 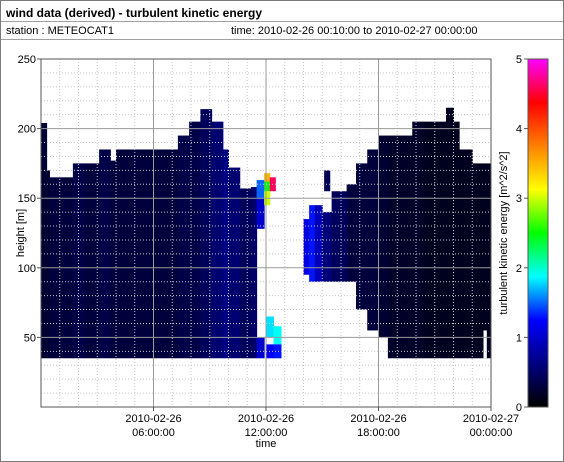 What do you see at coordinates (30, 338) in the screenshot?
I see `y-tick-label: 50` at bounding box center [30, 338].